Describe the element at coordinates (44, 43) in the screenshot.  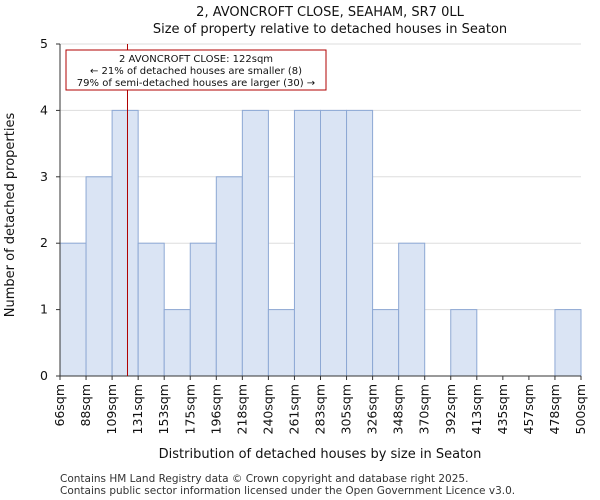
I see `y-tick-label: 5` at that location.